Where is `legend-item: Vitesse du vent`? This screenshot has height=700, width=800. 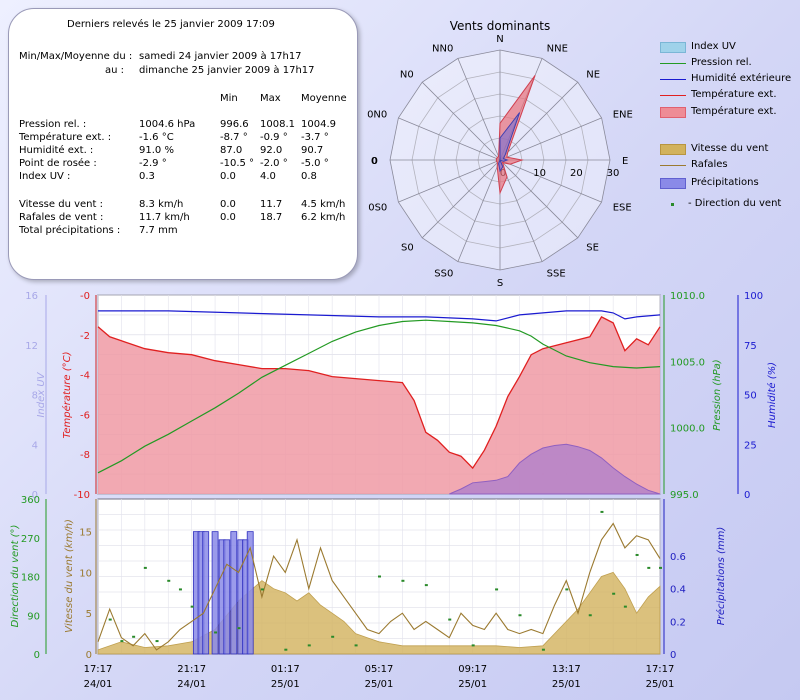
legend-item: Vitesse du vent is located at coordinates (730, 150).